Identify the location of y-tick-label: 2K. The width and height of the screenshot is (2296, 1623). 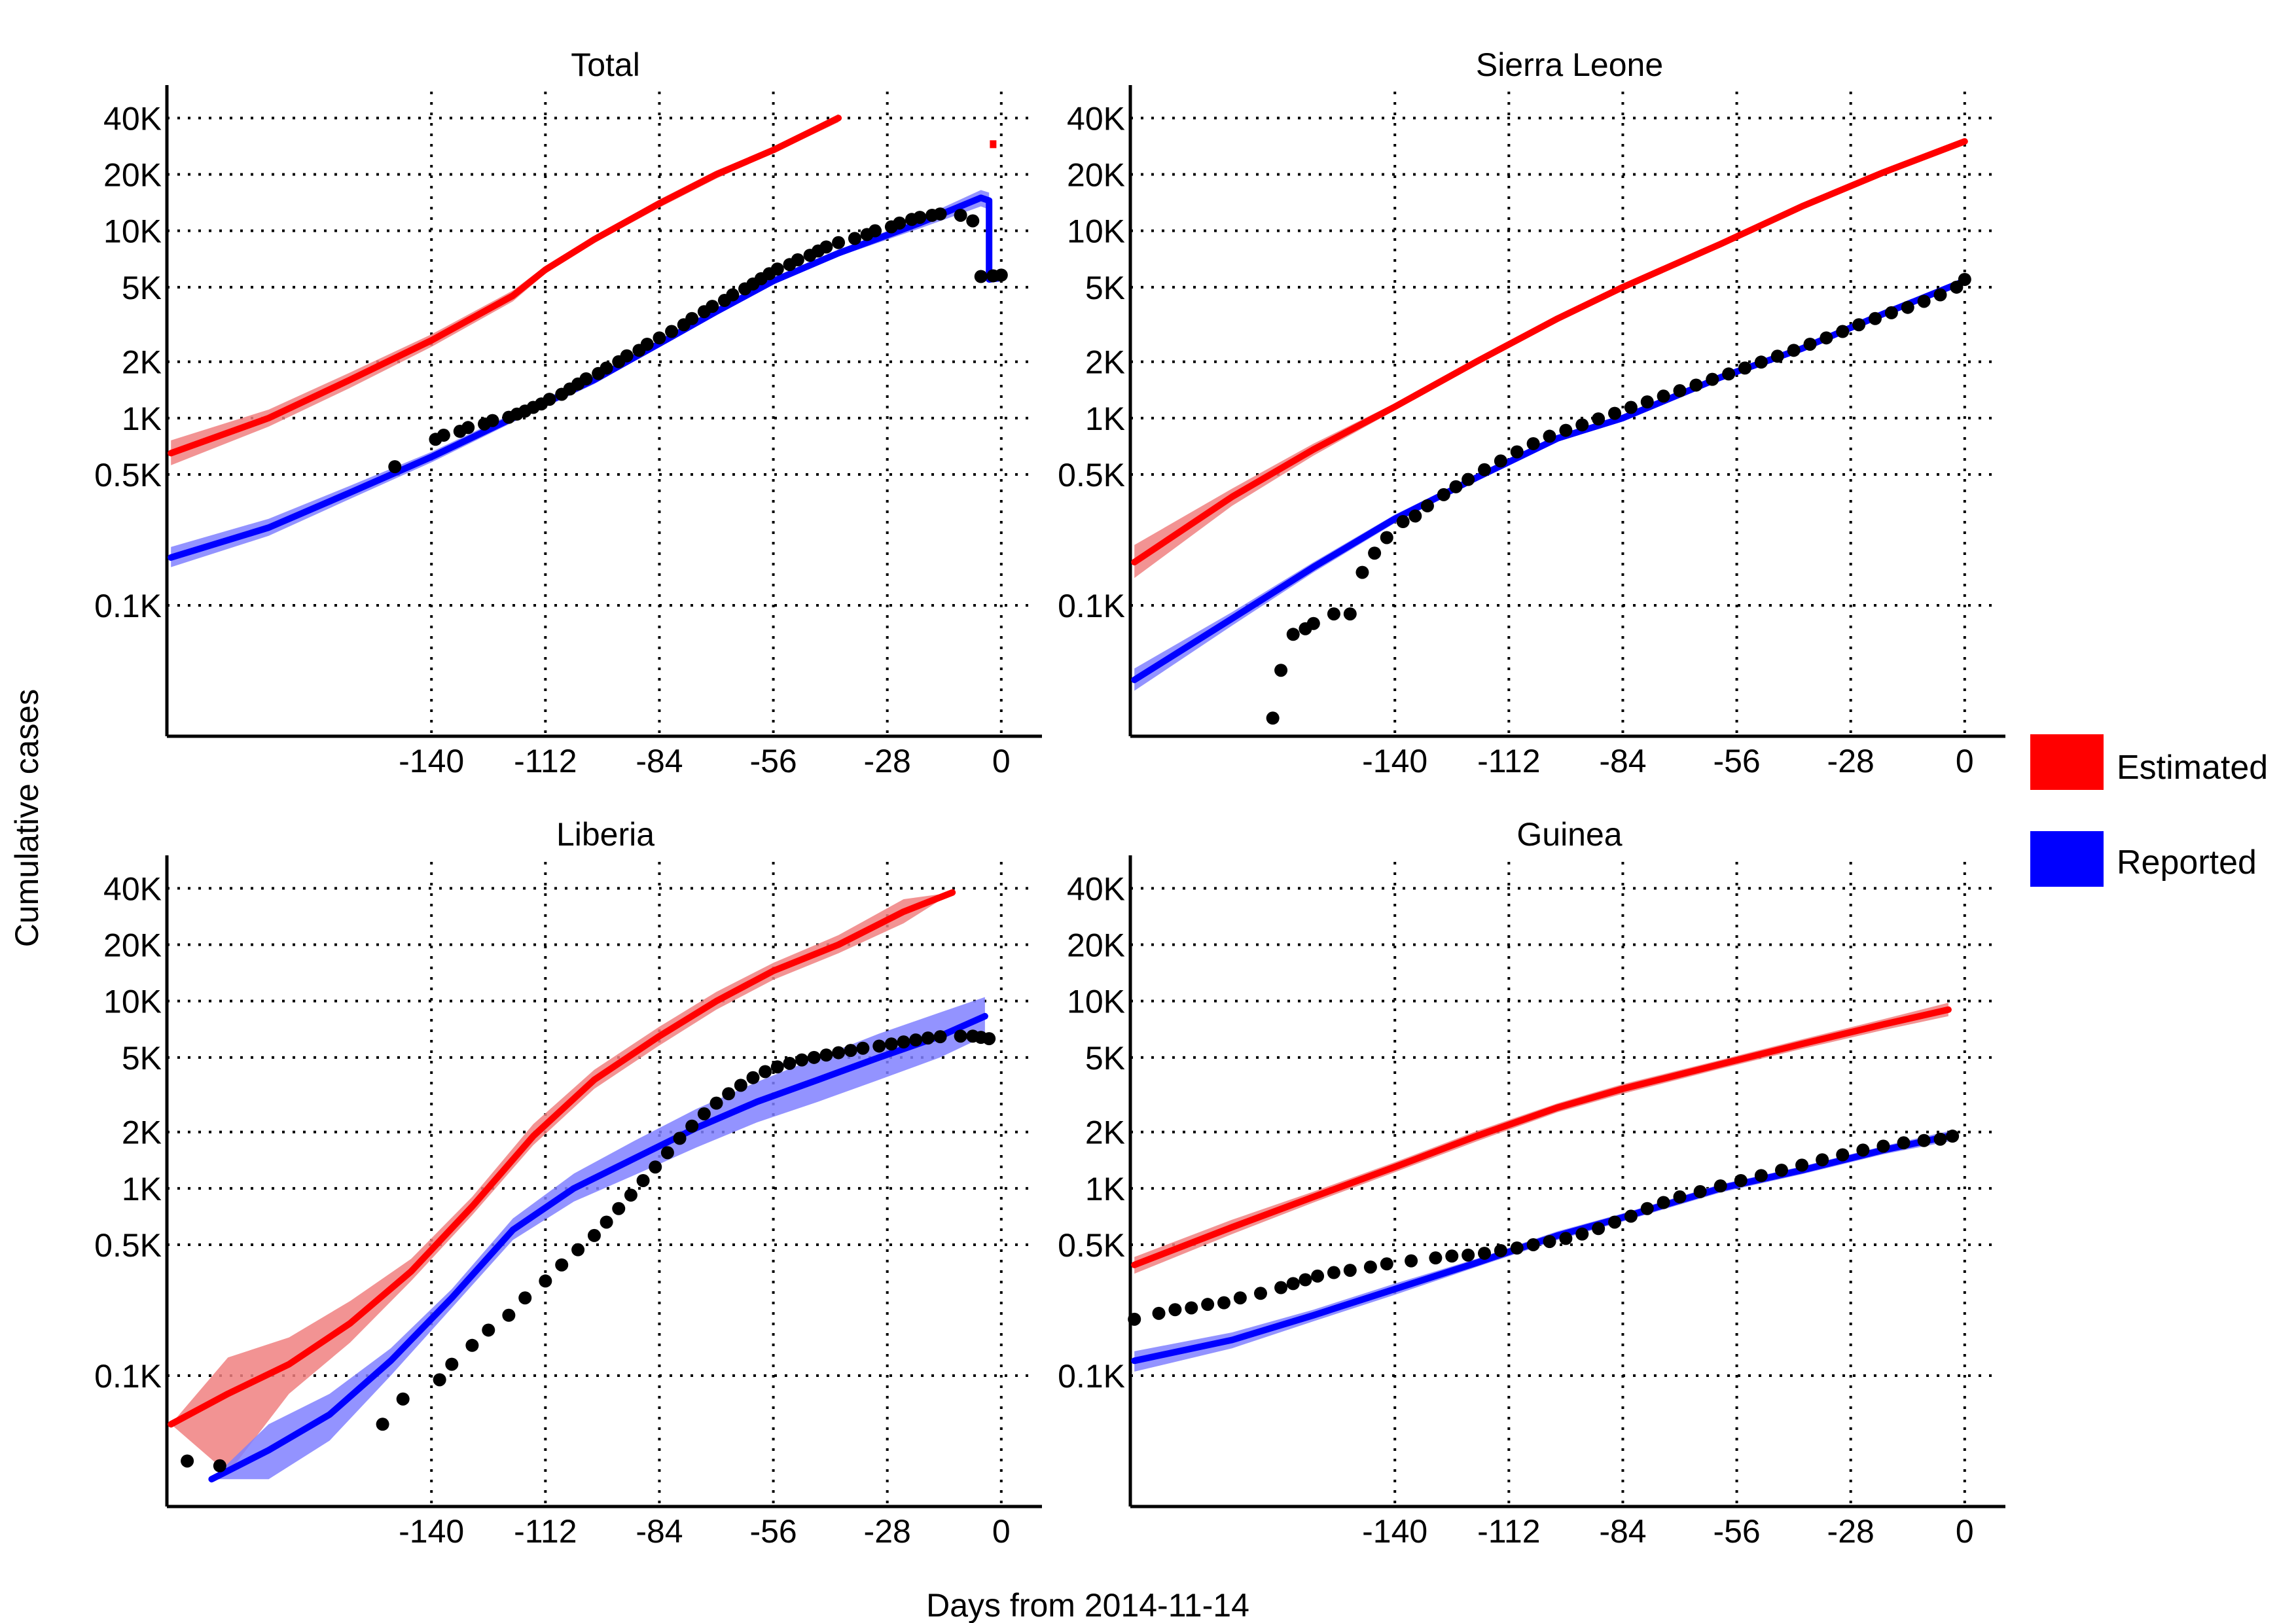
(142, 362).